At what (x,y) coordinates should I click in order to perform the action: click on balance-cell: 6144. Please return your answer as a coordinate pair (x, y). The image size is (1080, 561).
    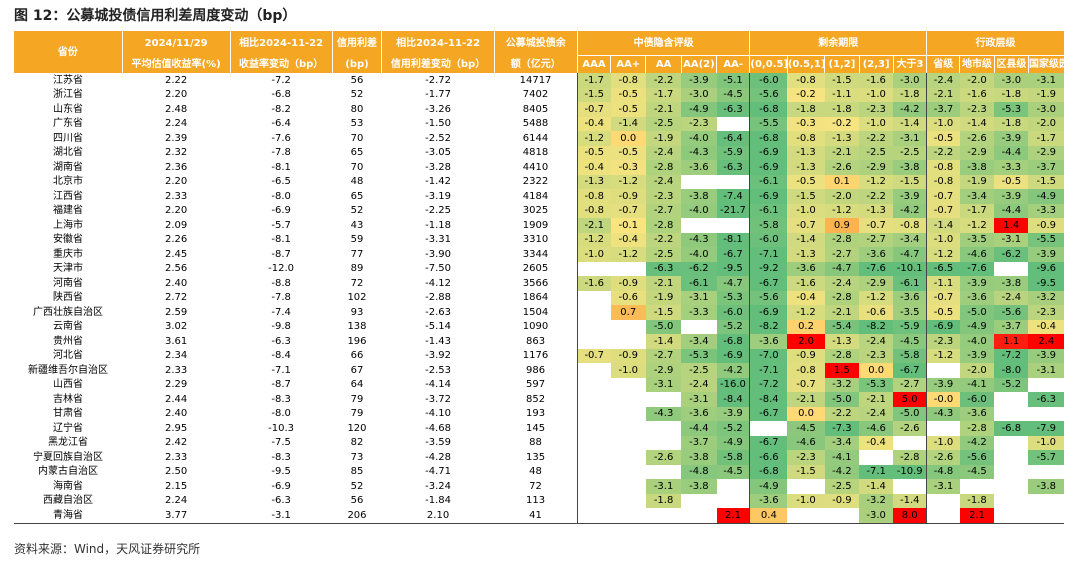
    Looking at the image, I should click on (535, 138).